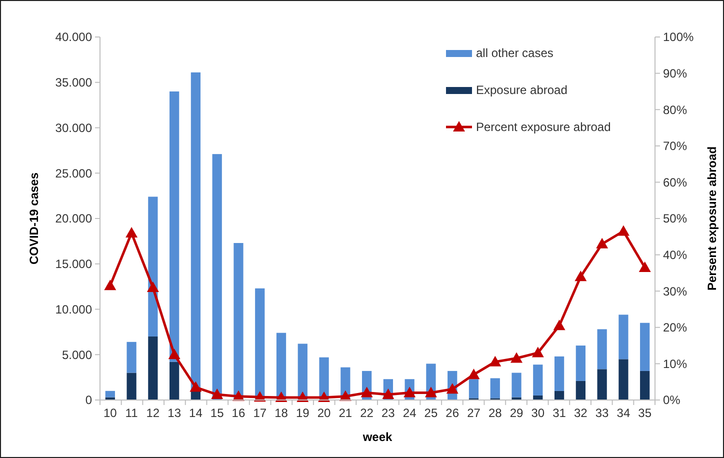 Image resolution: width=724 pixels, height=458 pixels. I want to click on x-tick-label: 33, so click(602, 413).